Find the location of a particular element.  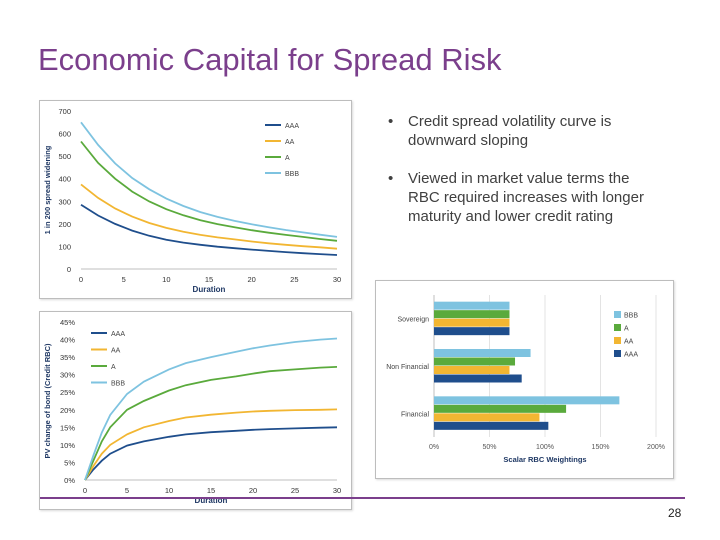

chart1-legend-label-a: A is located at coordinates (287, 158).